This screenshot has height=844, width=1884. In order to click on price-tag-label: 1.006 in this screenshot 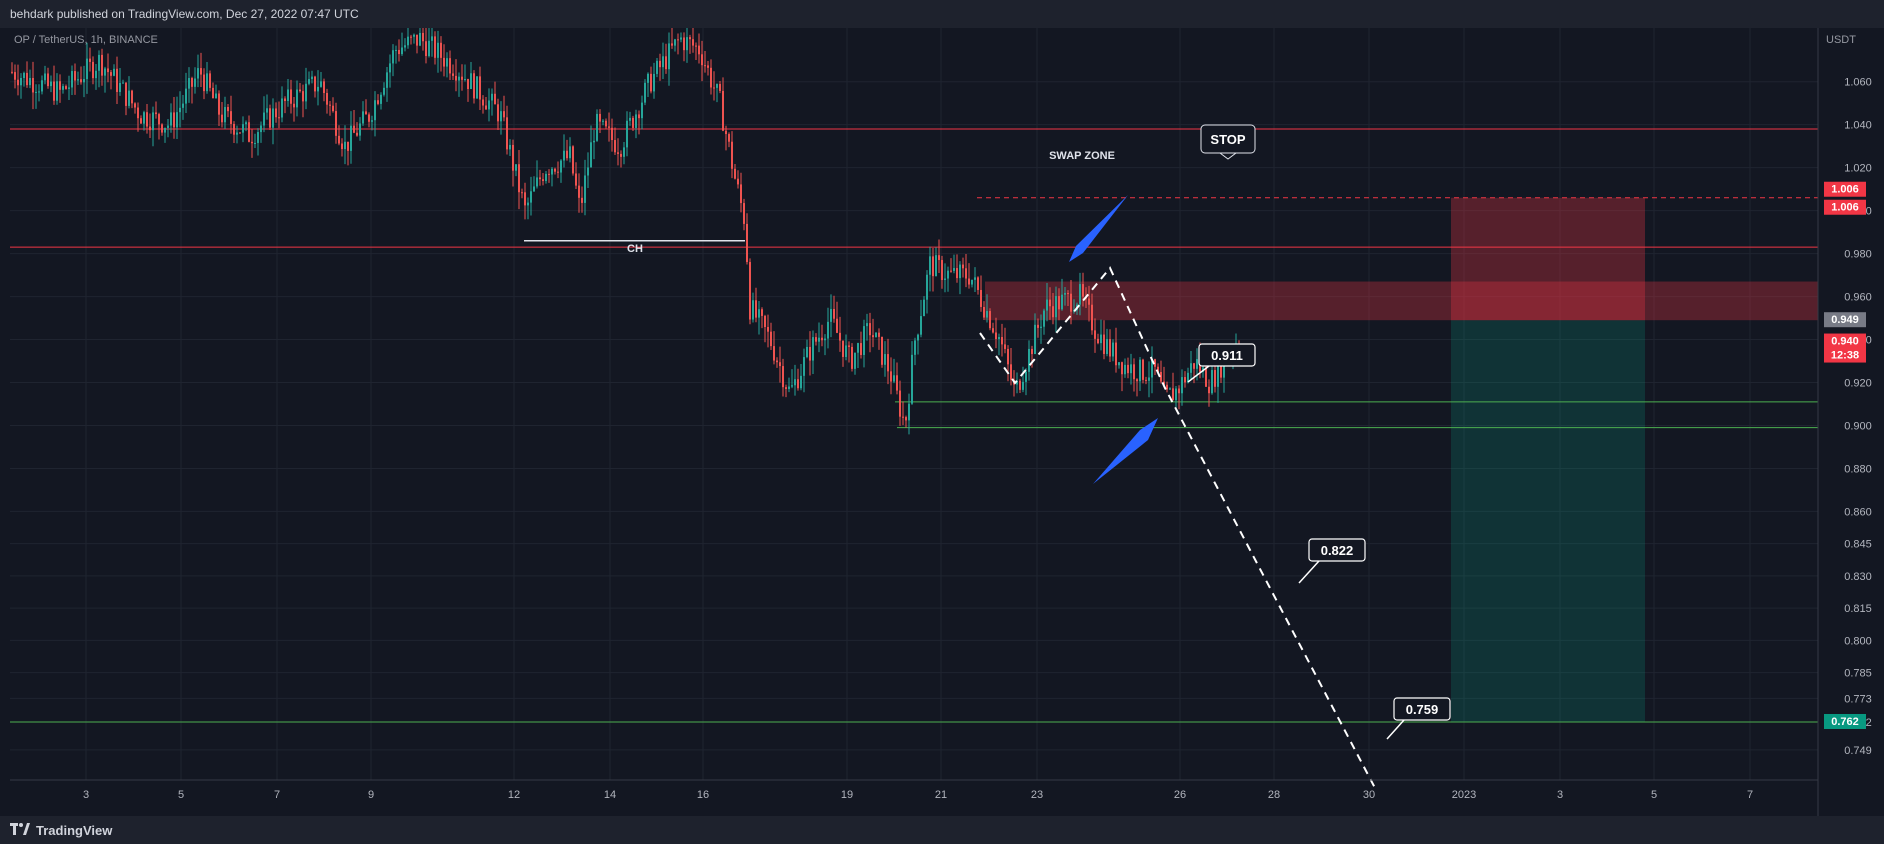, I will do `click(1845, 190)`.